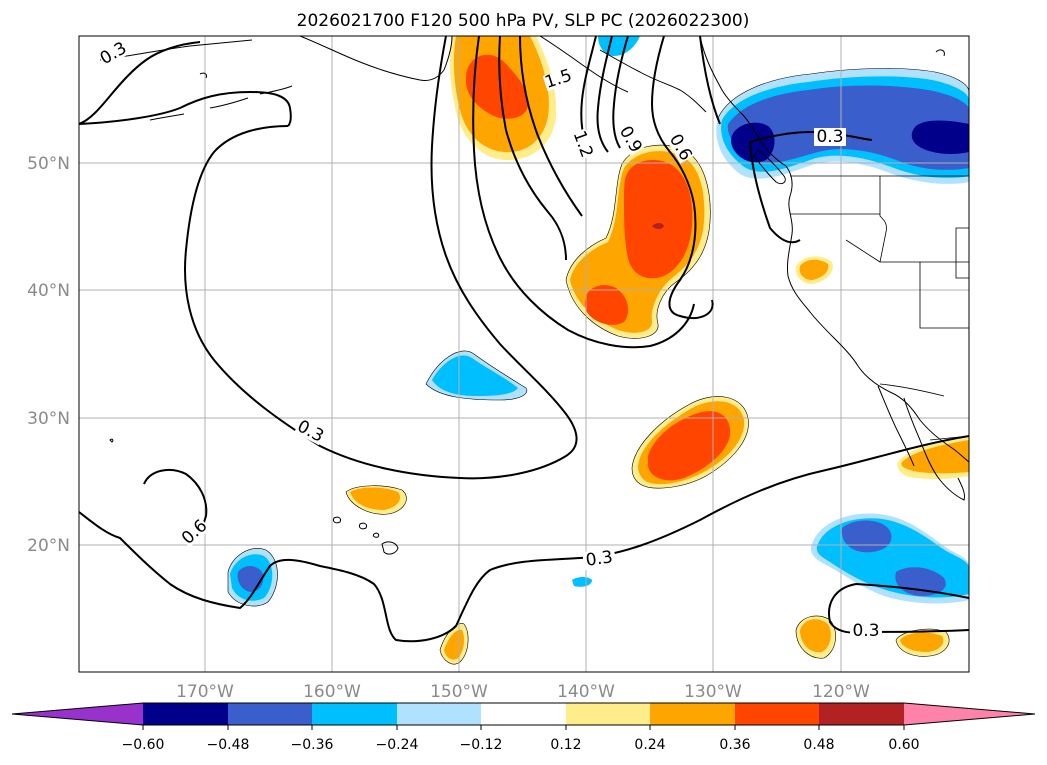 The height and width of the screenshot is (765, 1047). I want to click on colorbar-tick-marks, so click(523, 727).